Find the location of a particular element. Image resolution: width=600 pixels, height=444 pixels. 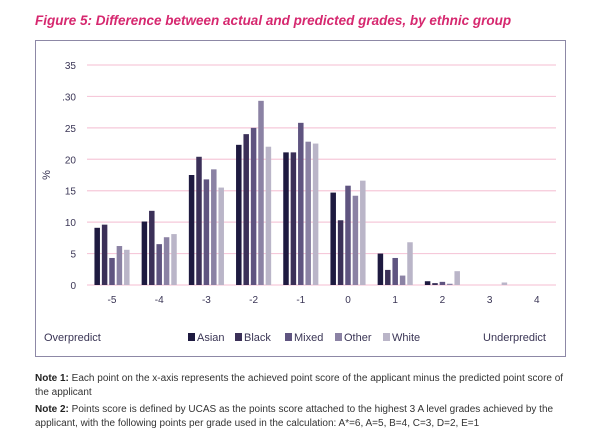

x-tick-label: -2 is located at coordinates (253, 300).